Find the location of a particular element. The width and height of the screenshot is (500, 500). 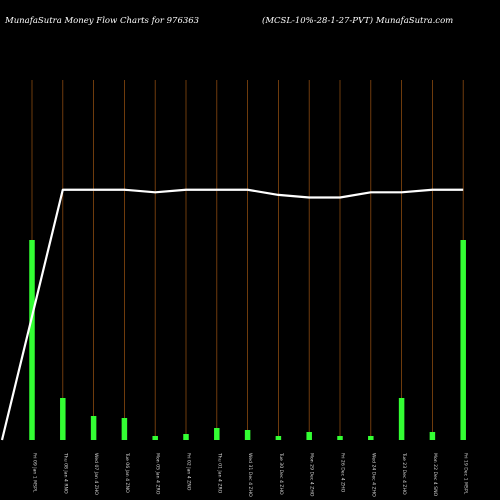

x-tick-label: Wed 31 Dec 4 ZHO is located at coordinates (250, 475).